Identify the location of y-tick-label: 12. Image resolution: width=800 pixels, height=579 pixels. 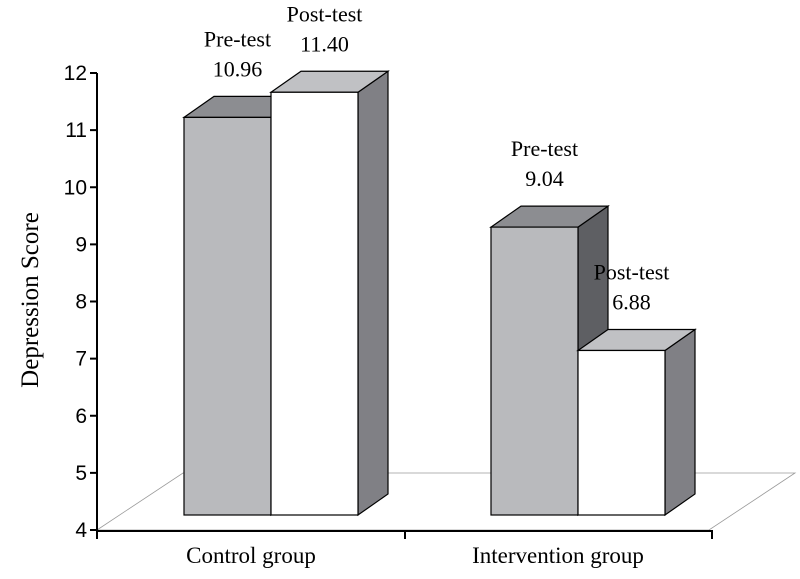
(75, 73).